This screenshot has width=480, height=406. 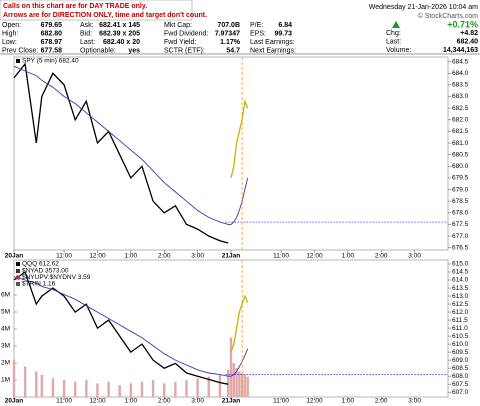 What do you see at coordinates (460, 320) in the screenshot?
I see `y-tick-label: 611.5` at bounding box center [460, 320].